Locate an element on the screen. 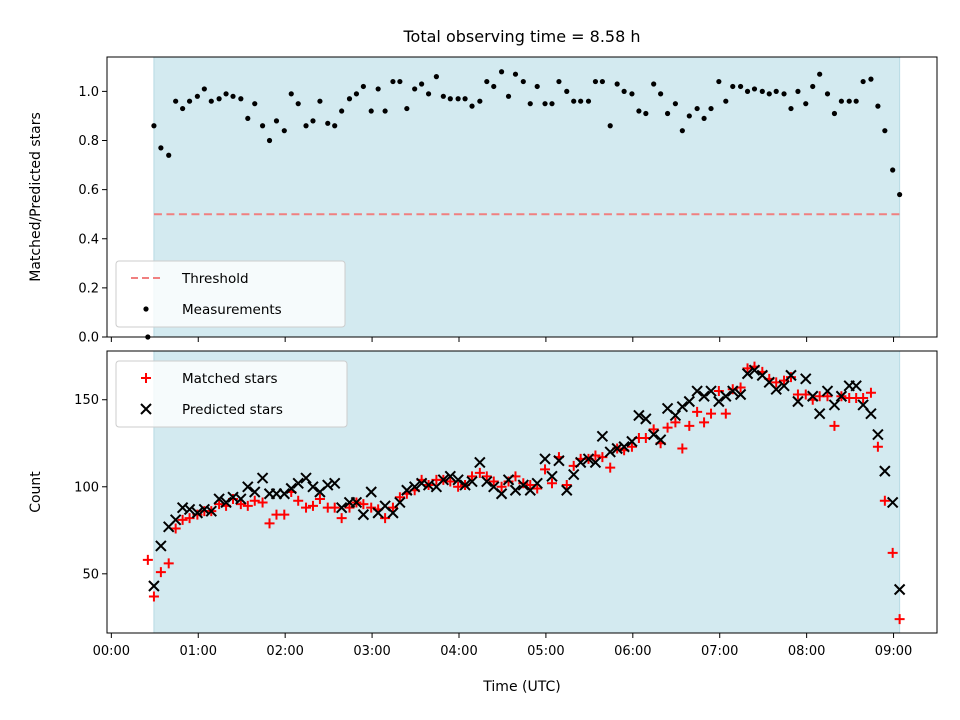 This screenshot has height=720, width=960. y-tick-label: 100 is located at coordinates (86, 487).